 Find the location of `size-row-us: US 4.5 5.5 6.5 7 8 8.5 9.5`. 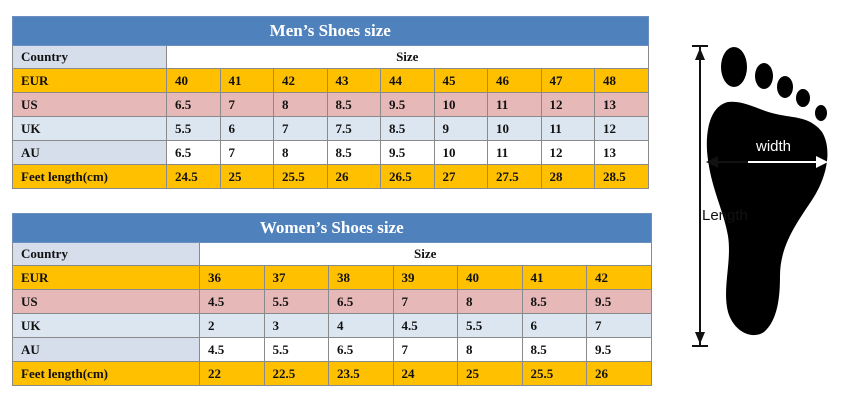

size-row-us: US 4.5 5.5 6.5 7 8 8.5 9.5 is located at coordinates (332, 301).